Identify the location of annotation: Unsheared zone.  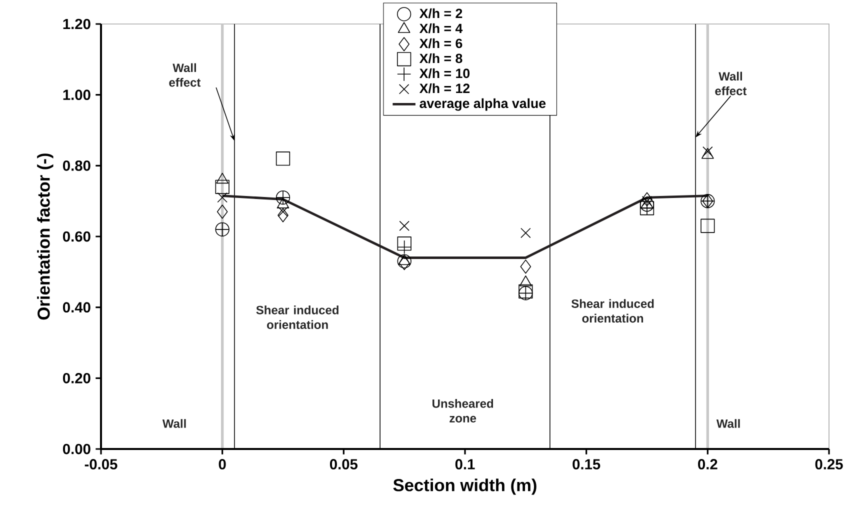
(463, 410).